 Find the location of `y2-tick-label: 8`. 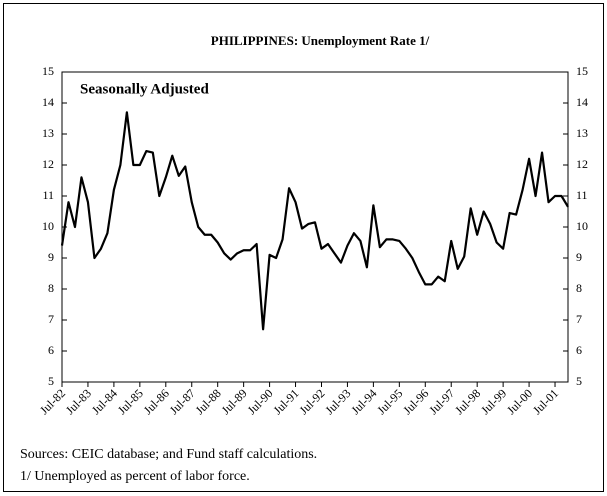

y2-tick-label: 8 is located at coordinates (579, 288).